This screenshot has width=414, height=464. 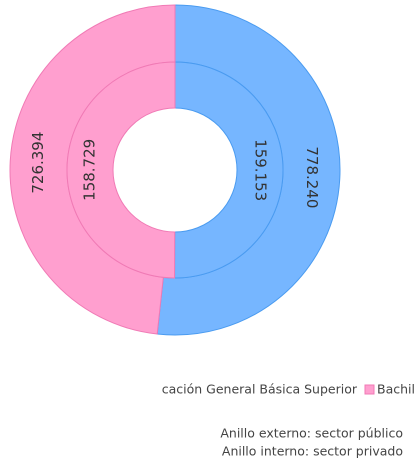 I want to click on legend-label: cación General Básica Superior, so click(x=260, y=389).